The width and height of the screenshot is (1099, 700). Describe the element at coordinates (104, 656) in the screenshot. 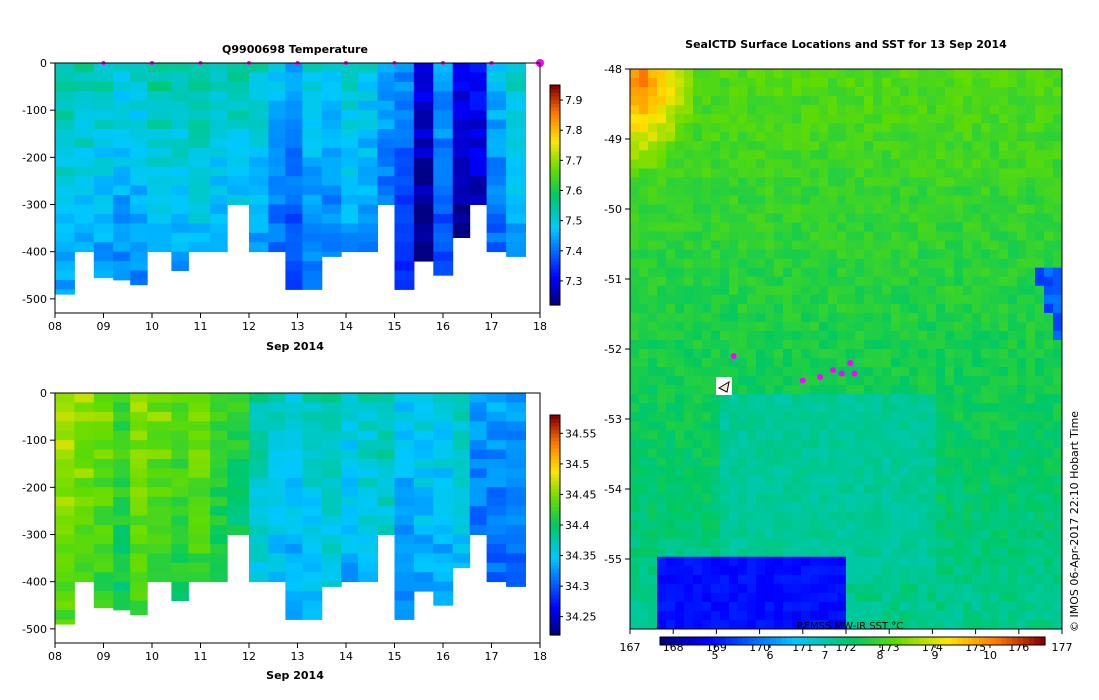

I see `x-tick-label: 09` at that location.